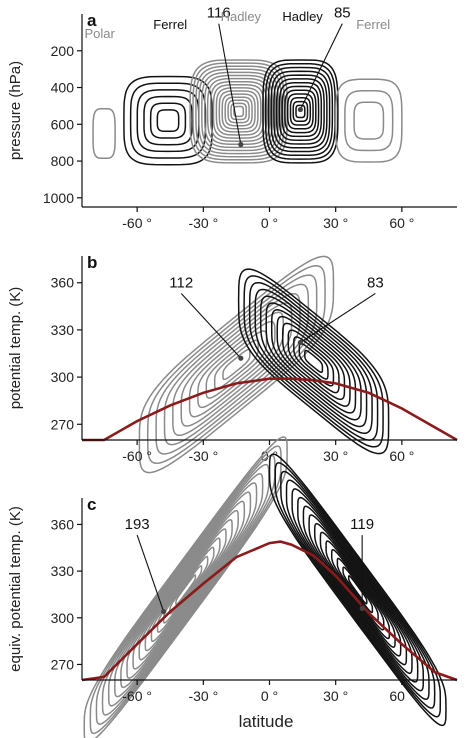 The width and height of the screenshot is (469, 738). What do you see at coordinates (91, 504) in the screenshot?
I see `panel-letter: c` at bounding box center [91, 504].